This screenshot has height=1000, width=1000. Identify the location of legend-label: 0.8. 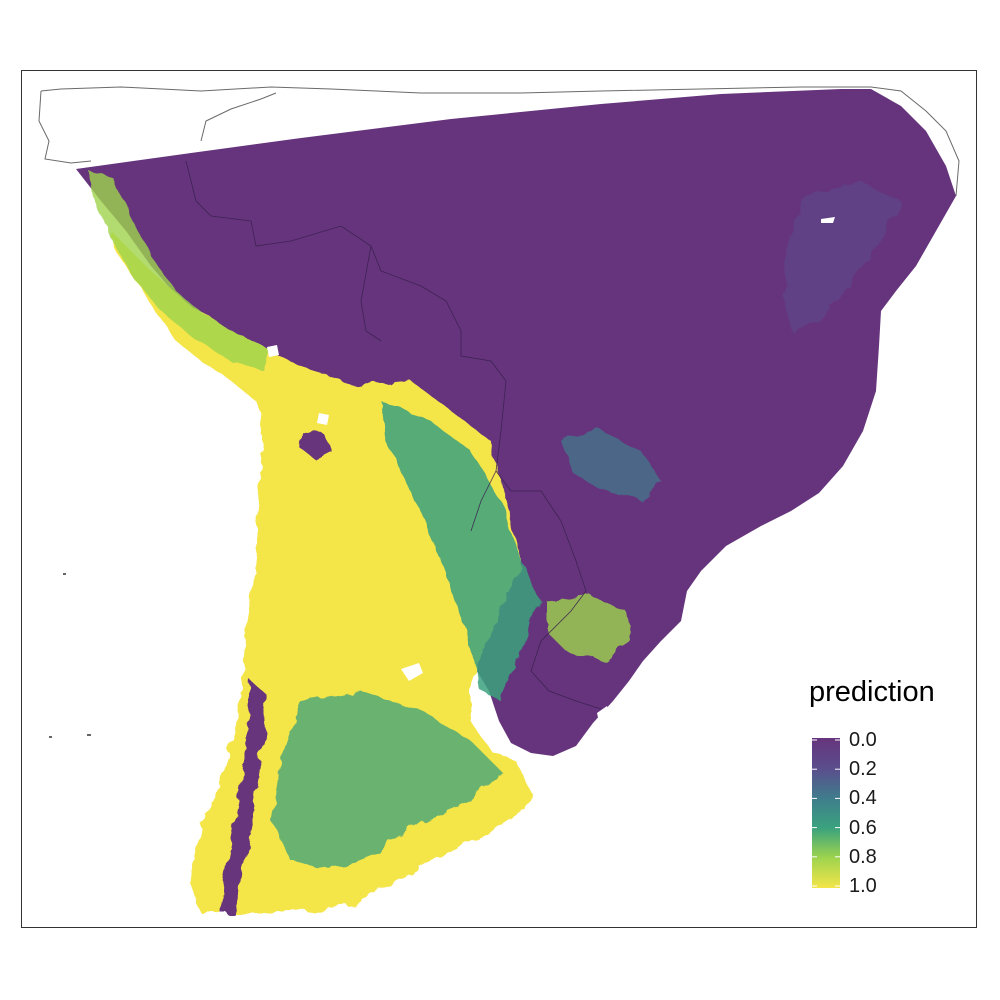
(863, 856).